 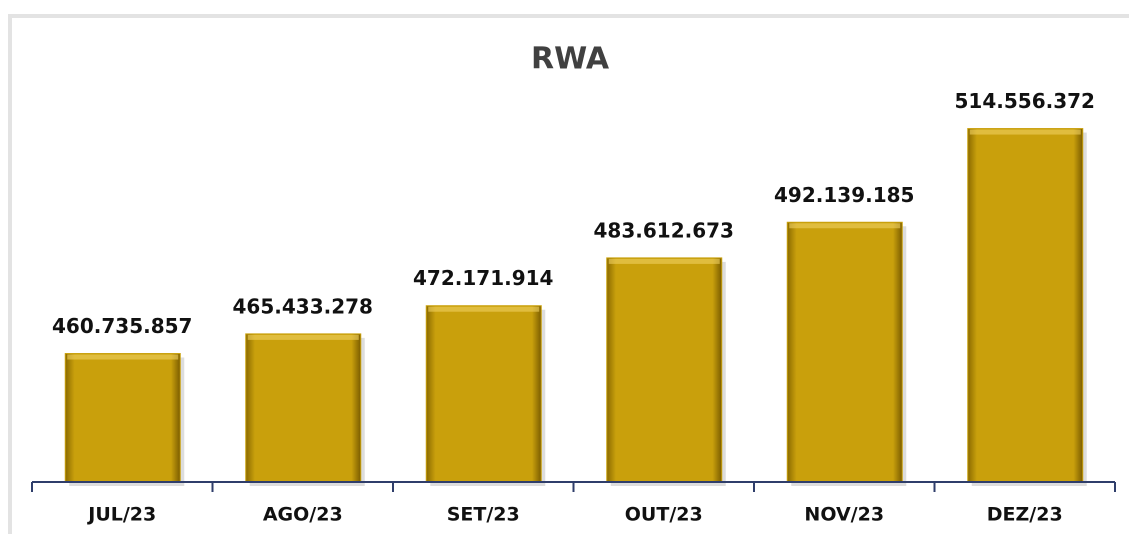 What do you see at coordinates (1025, 101) in the screenshot?
I see `value-label: 514.556.372` at bounding box center [1025, 101].